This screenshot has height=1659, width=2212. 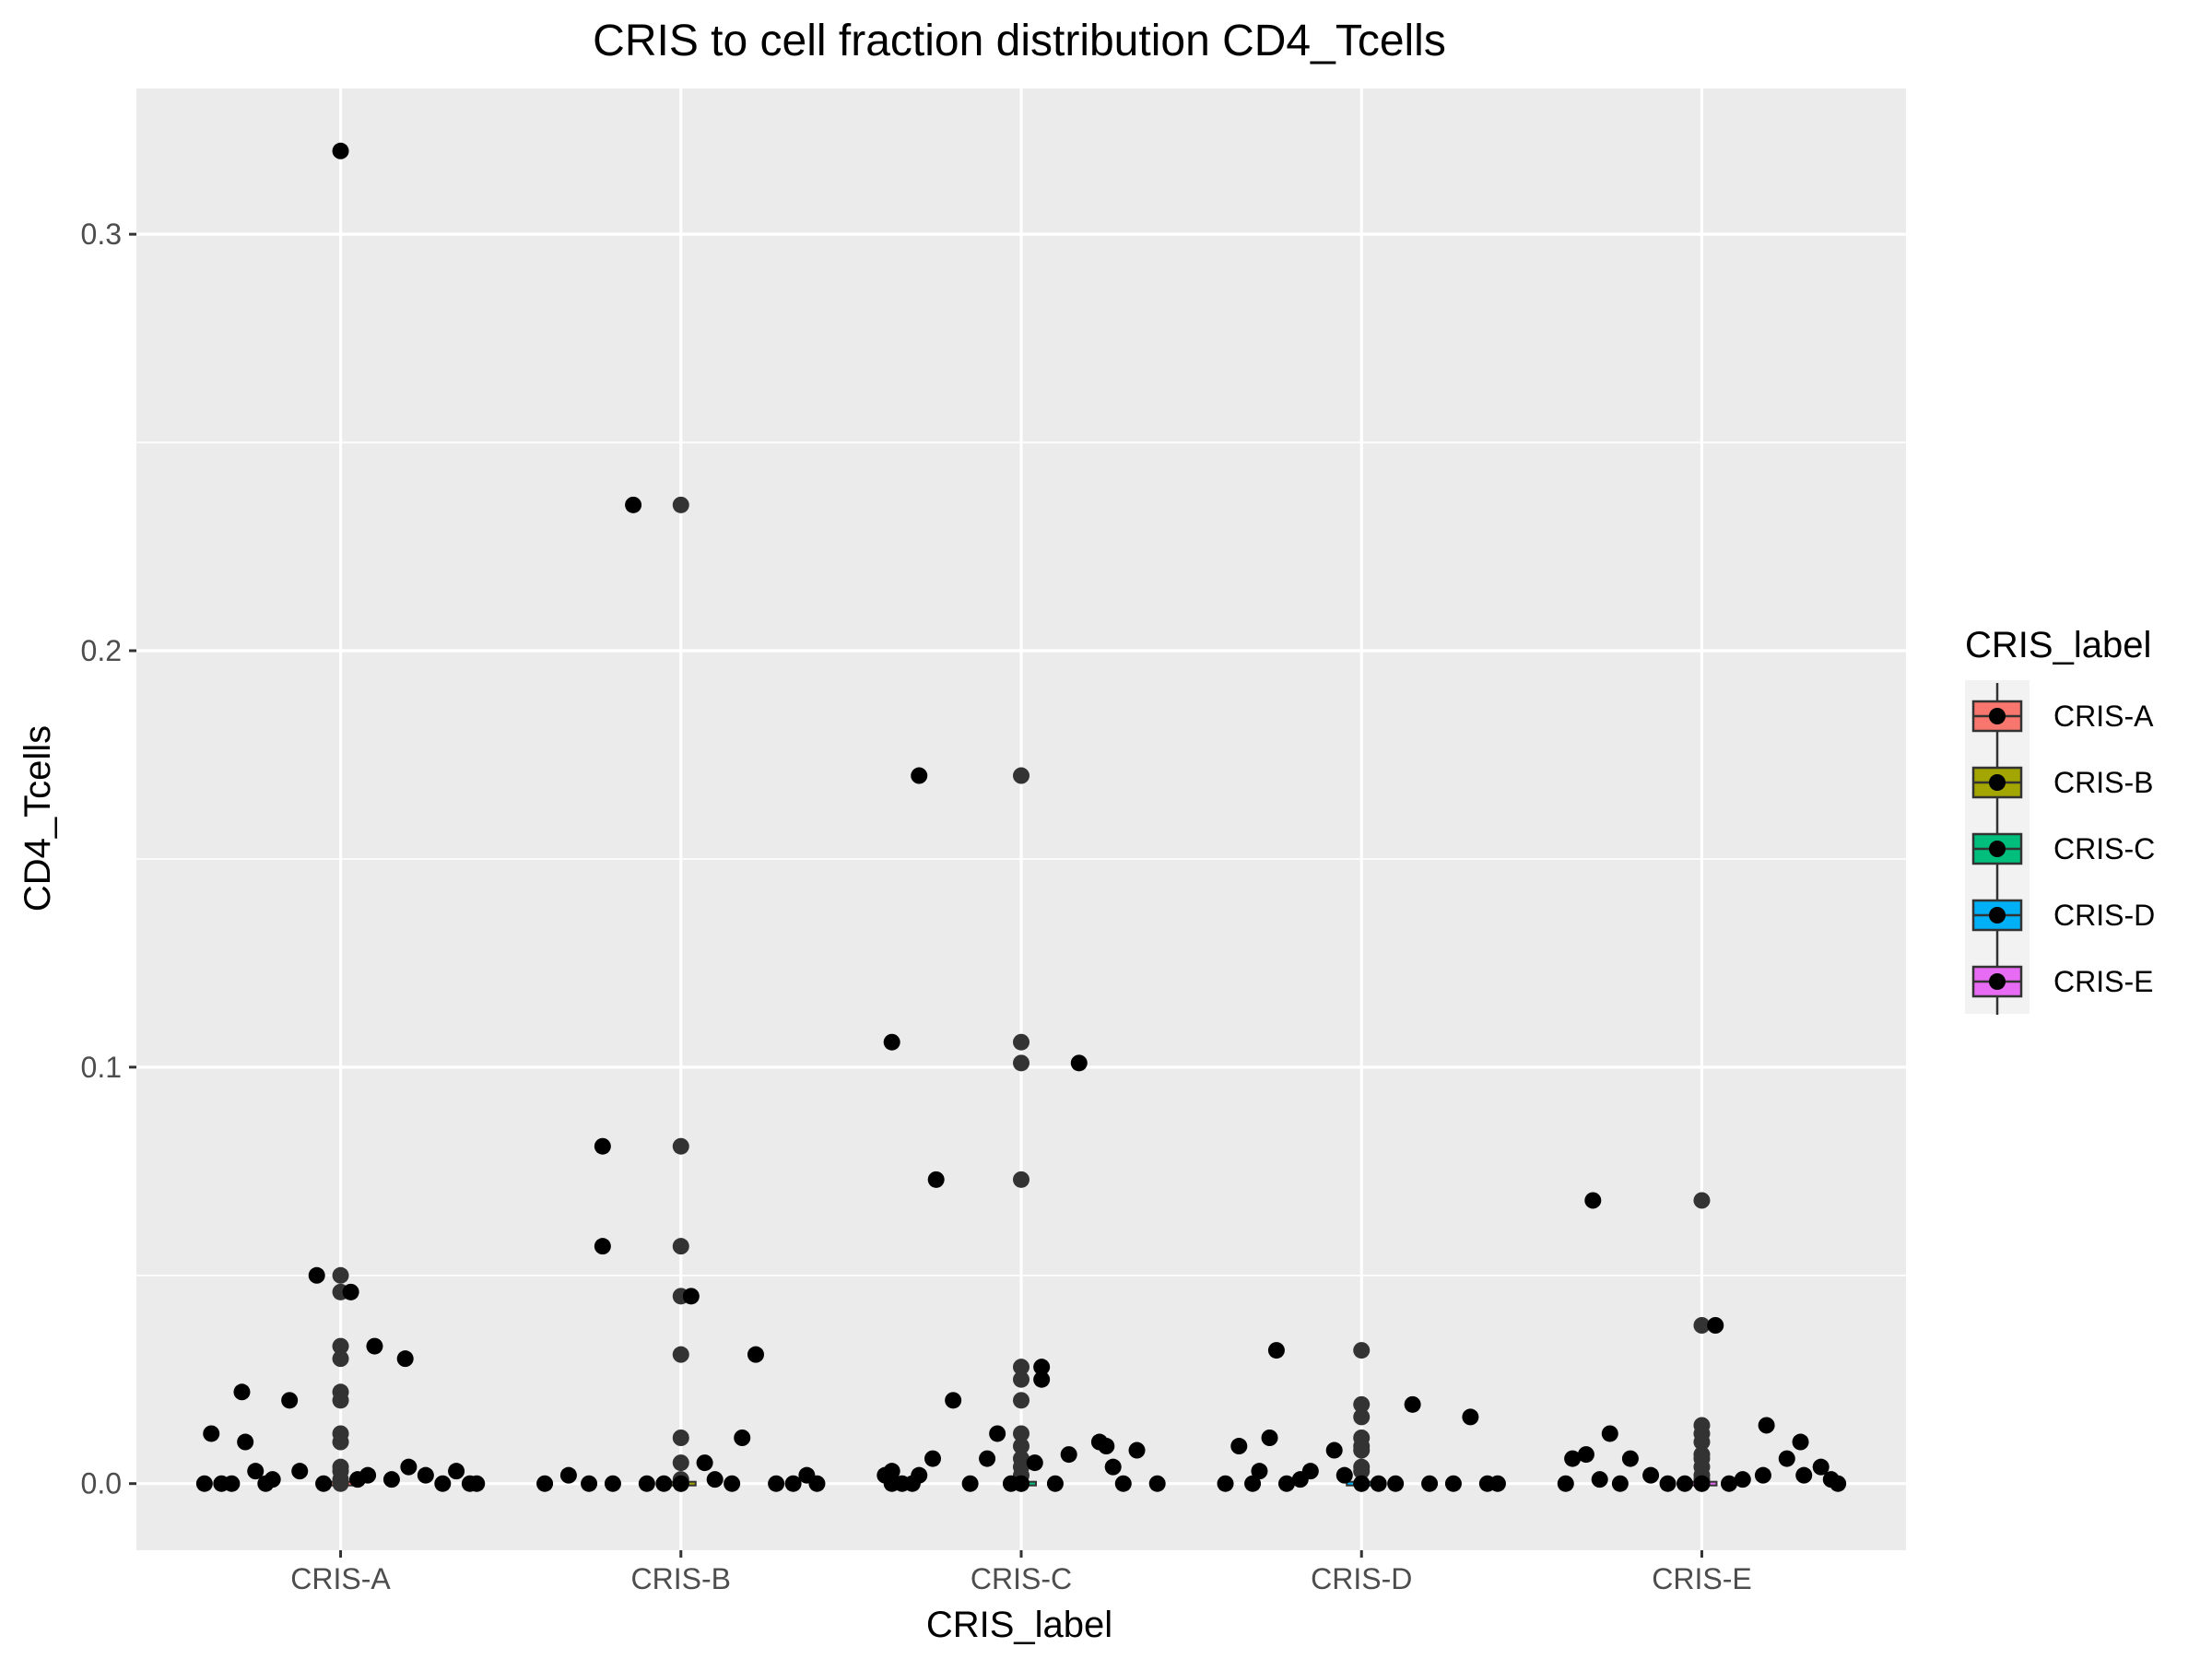 What do you see at coordinates (2103, 716) in the screenshot?
I see `legend-label-cris-a: CRIS-A` at bounding box center [2103, 716].